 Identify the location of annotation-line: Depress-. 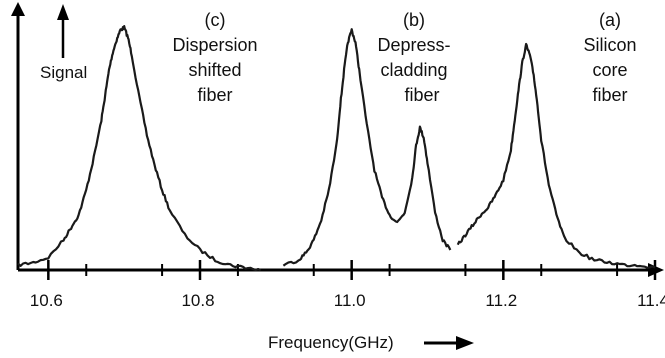
(413, 45).